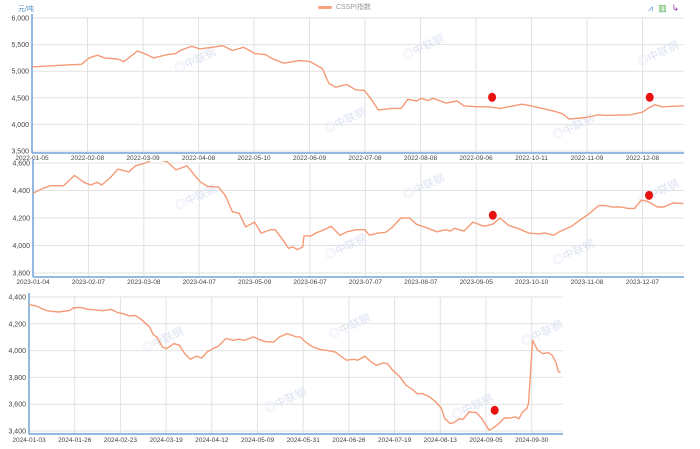 The width and height of the screenshot is (700, 449). I want to click on x-tick-label: 2024-09-05, so click(486, 440).